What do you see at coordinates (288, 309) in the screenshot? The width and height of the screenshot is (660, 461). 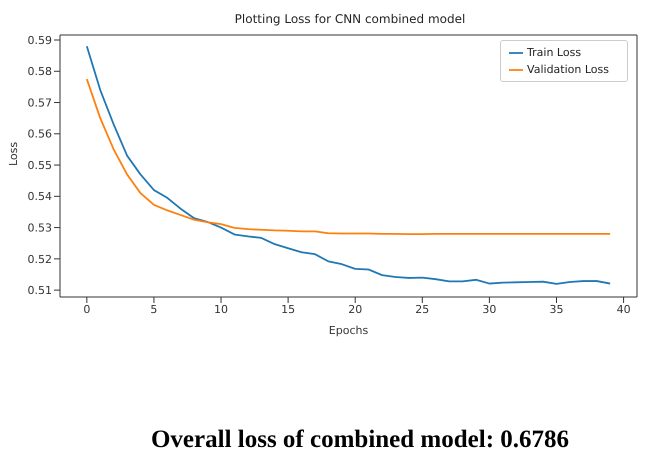 I see `x-tick-label: 15` at bounding box center [288, 309].